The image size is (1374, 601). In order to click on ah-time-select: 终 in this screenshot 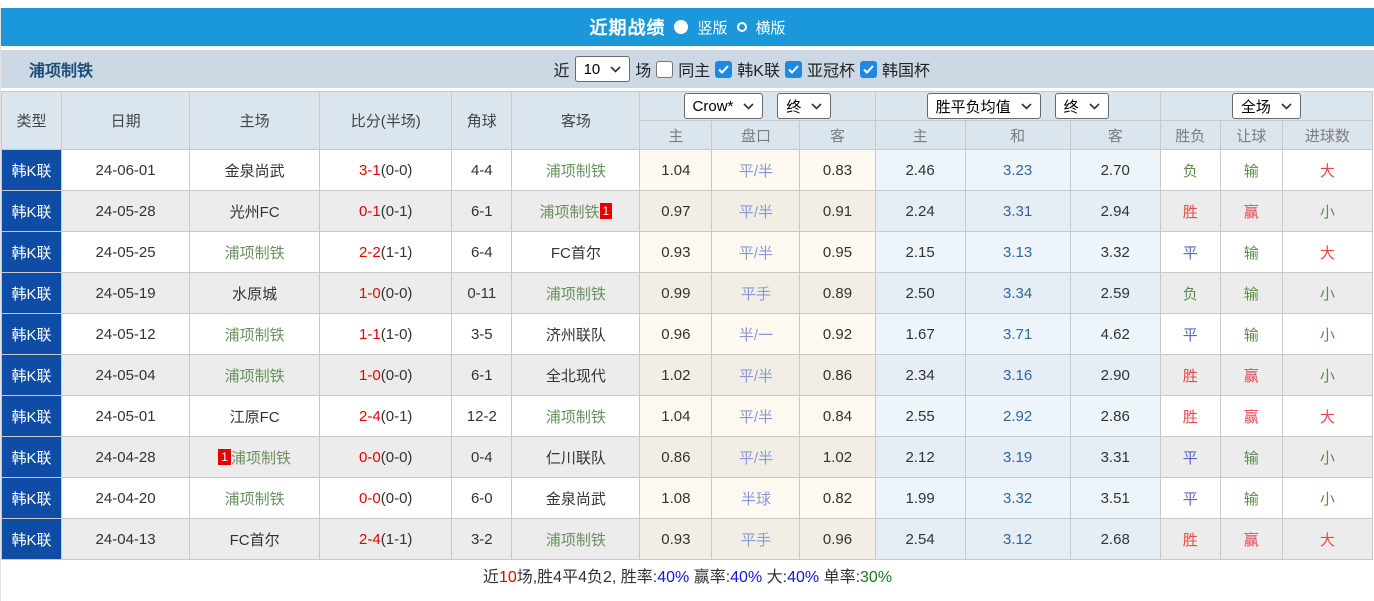, I will do `click(804, 106)`.